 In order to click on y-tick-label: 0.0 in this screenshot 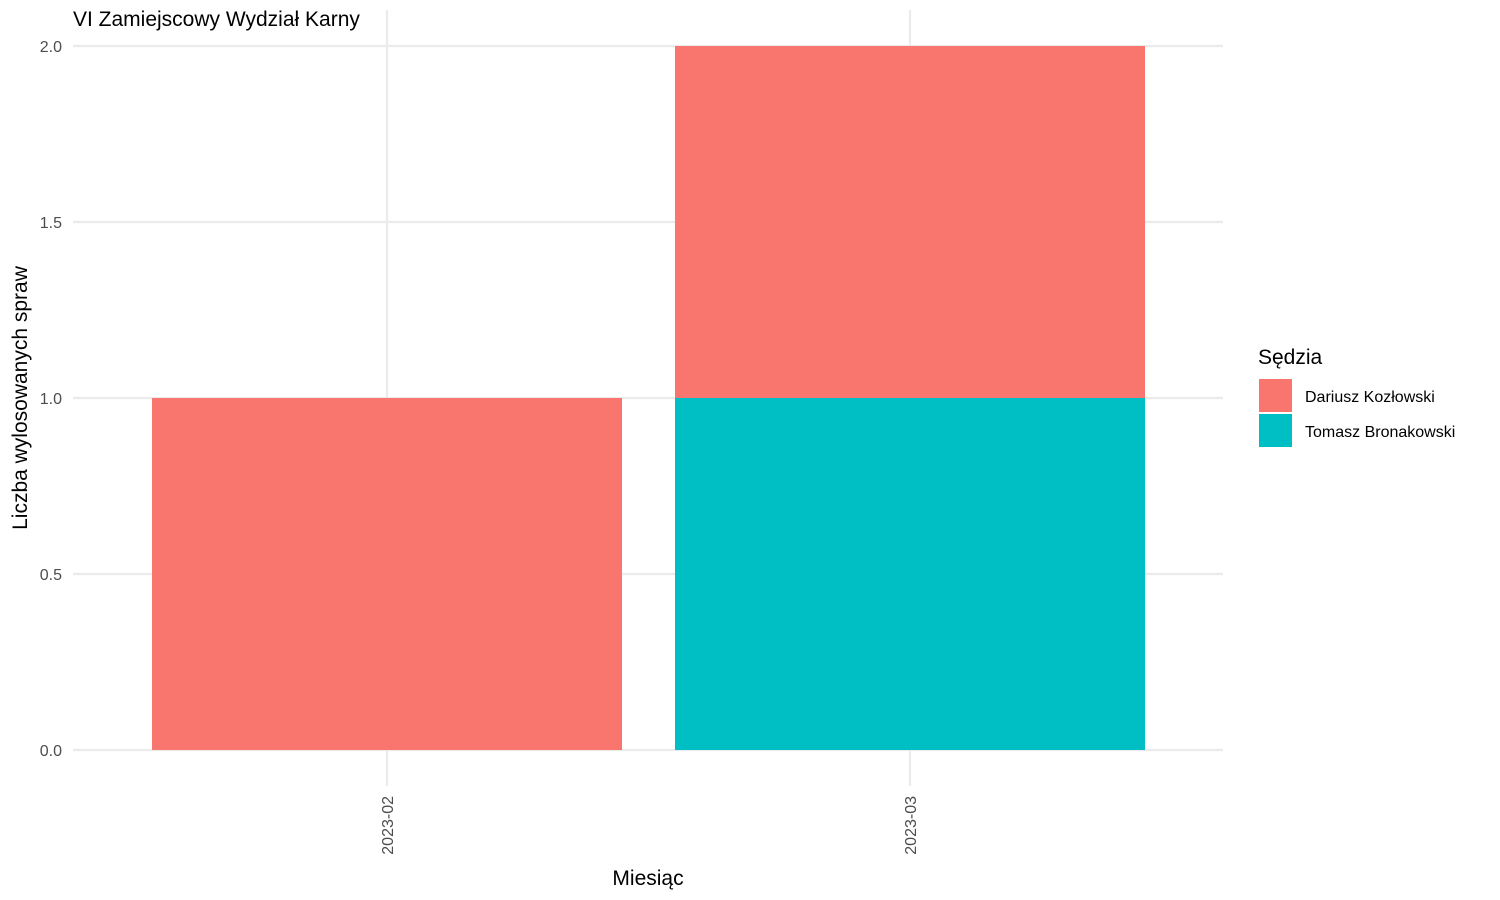, I will do `click(51, 751)`.